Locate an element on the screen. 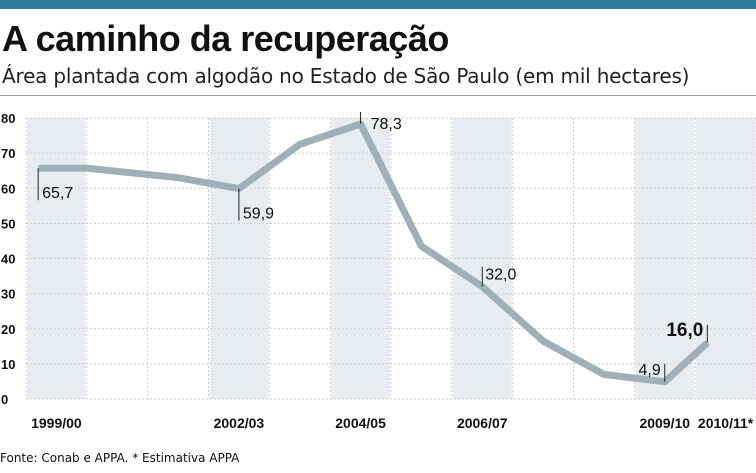 The image size is (756, 473). y-tick-label: 70 is located at coordinates (8, 153).